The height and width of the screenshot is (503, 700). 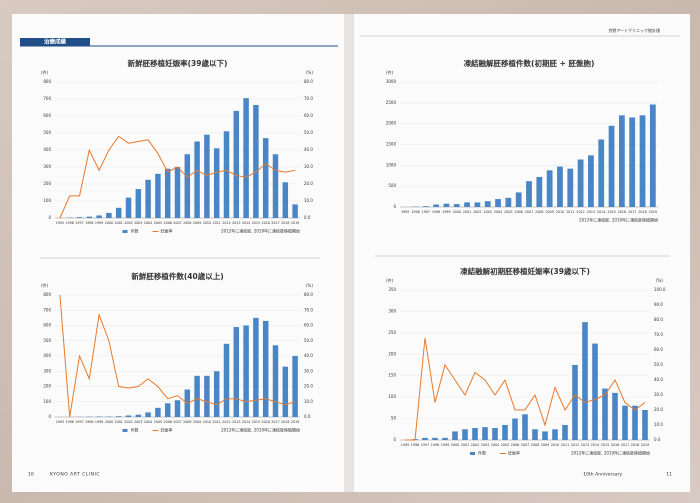 What do you see at coordinates (226, 223) in the screenshot?
I see `x-tick-label: 2012` at bounding box center [226, 223].